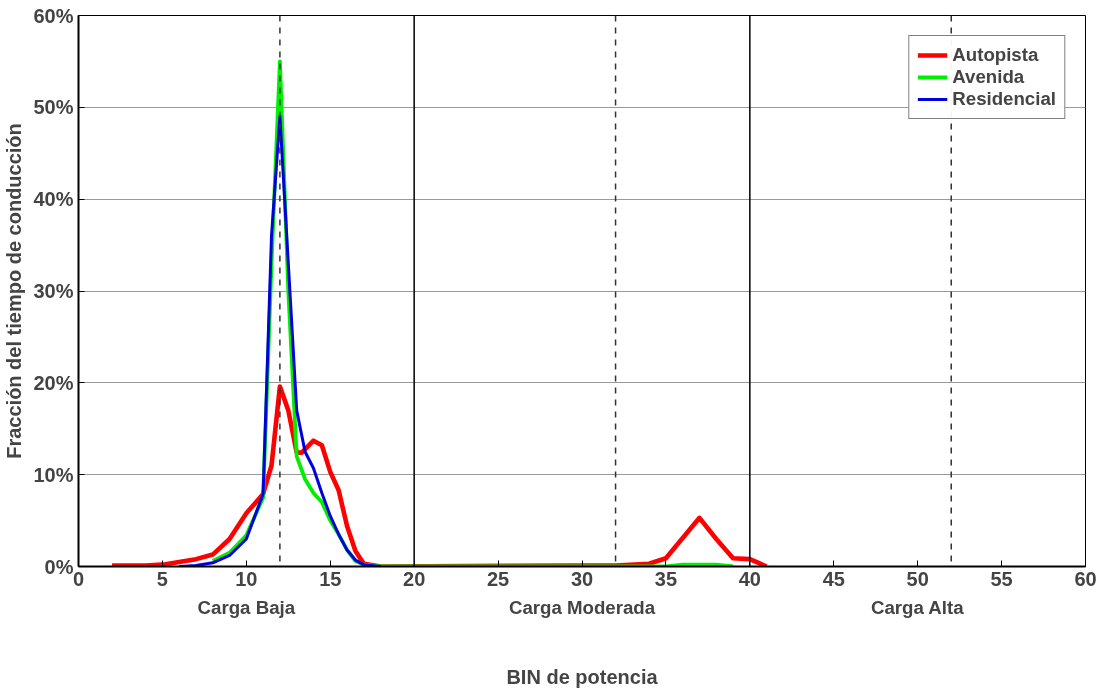 The width and height of the screenshot is (1117, 698). I want to click on y-tick-label: 0%, so click(59, 566).